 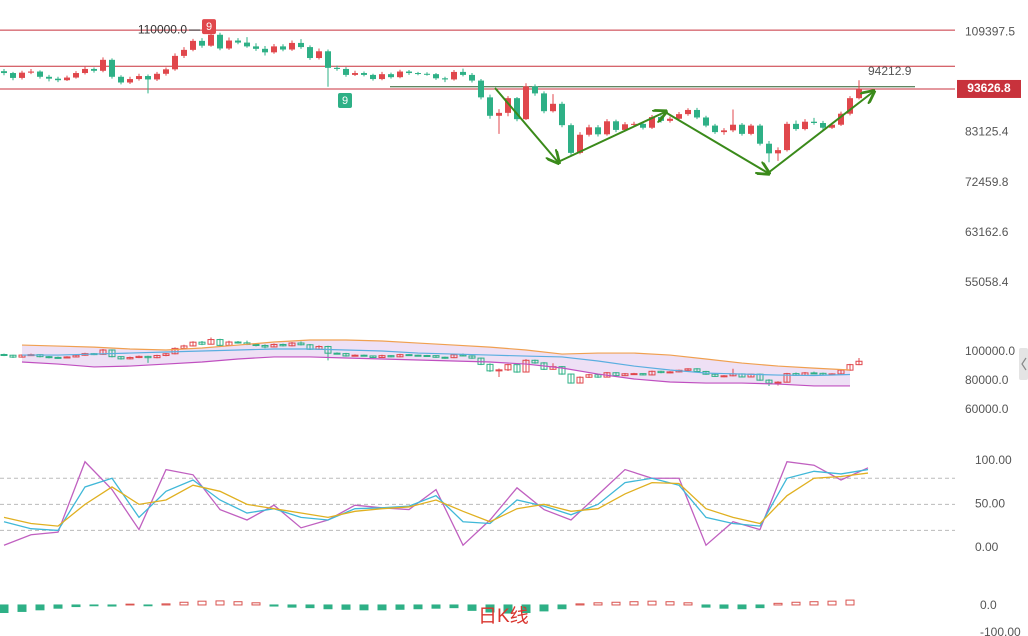 I want to click on y-tick-label: 80000.0, so click(x=987, y=380).